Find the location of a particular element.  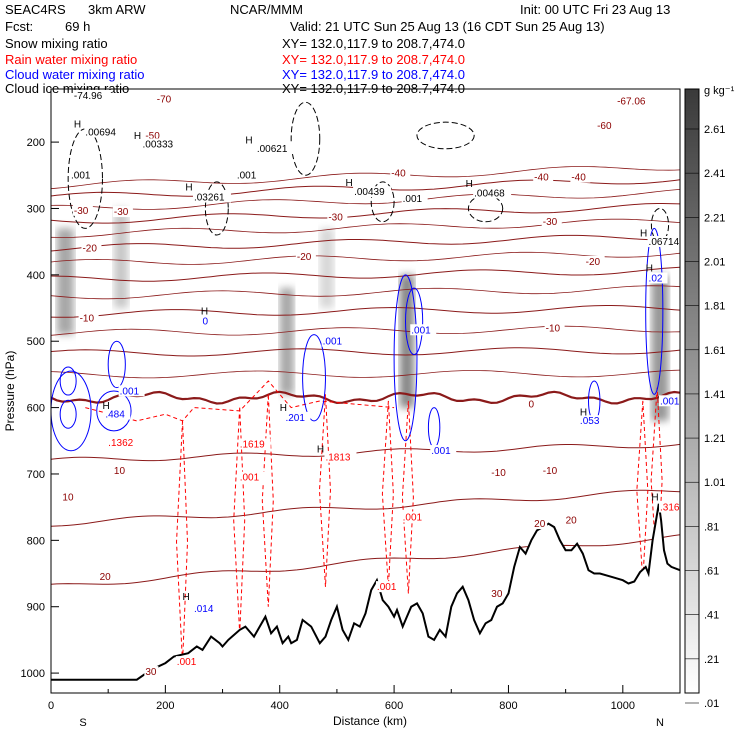

colorbar-label: 1.21 is located at coordinates (714, 439).